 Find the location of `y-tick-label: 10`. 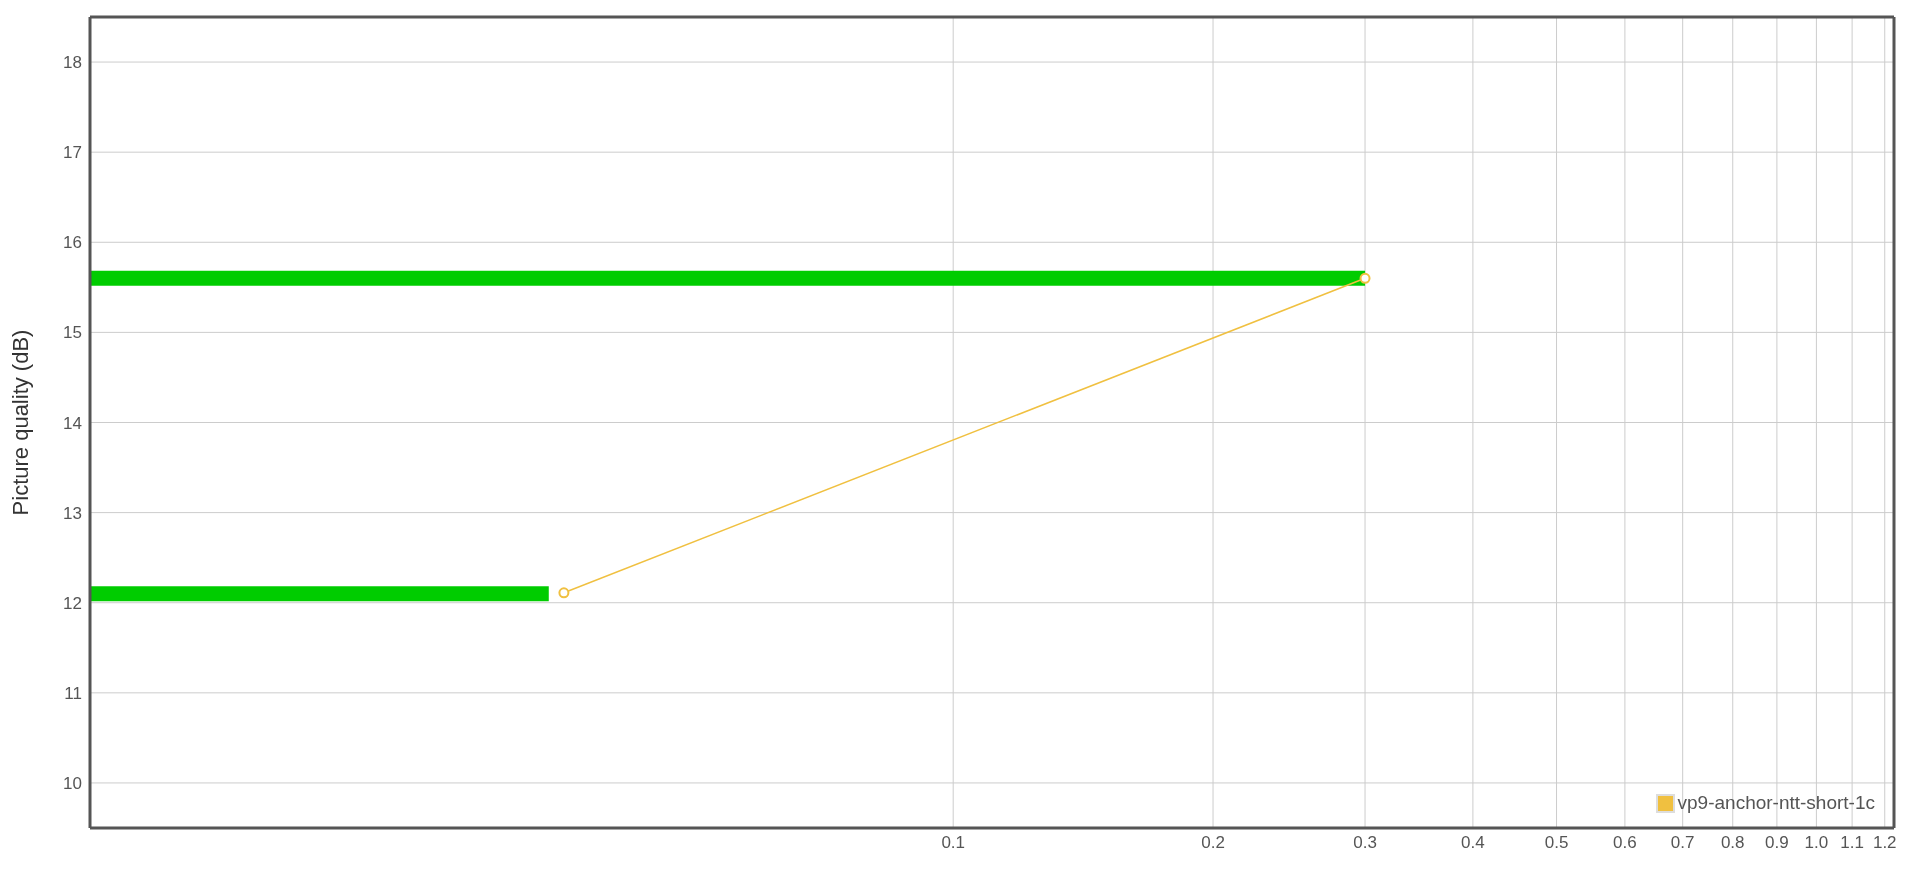

y-tick-label: 10 is located at coordinates (72, 783).